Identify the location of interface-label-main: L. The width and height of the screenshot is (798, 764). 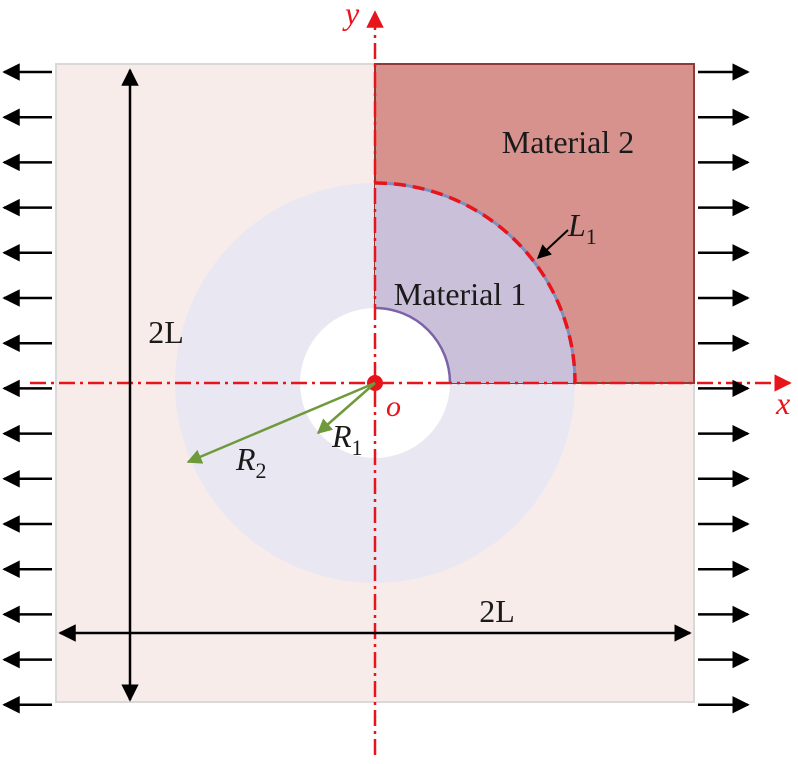
(576, 225).